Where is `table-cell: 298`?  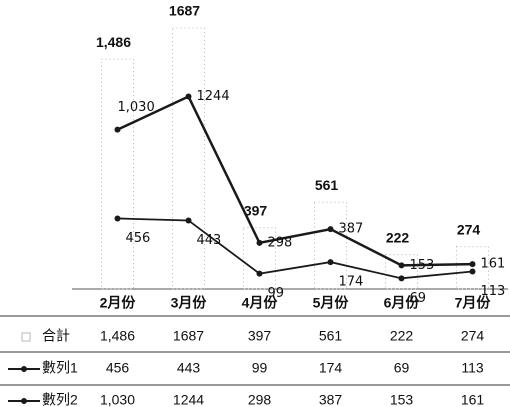
table-cell: 298 is located at coordinates (260, 399).